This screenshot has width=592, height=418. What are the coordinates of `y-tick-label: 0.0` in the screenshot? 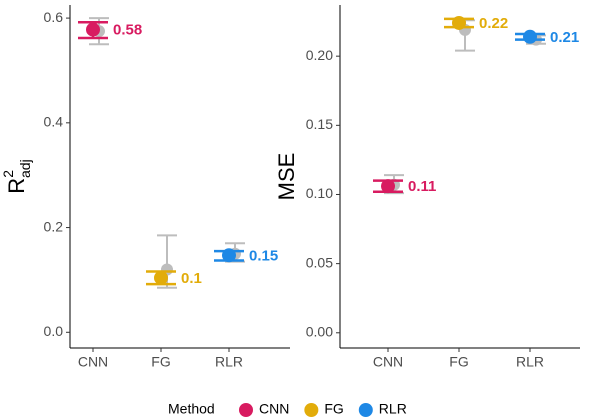 It's located at (54, 331).